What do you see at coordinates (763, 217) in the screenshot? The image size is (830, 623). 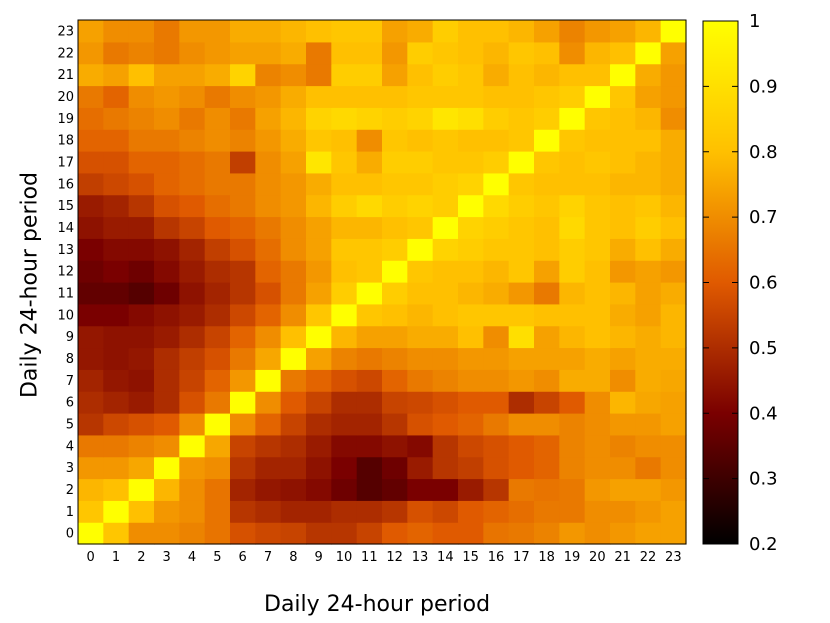 I see `colorbar-tick-label: 0.7` at bounding box center [763, 217].